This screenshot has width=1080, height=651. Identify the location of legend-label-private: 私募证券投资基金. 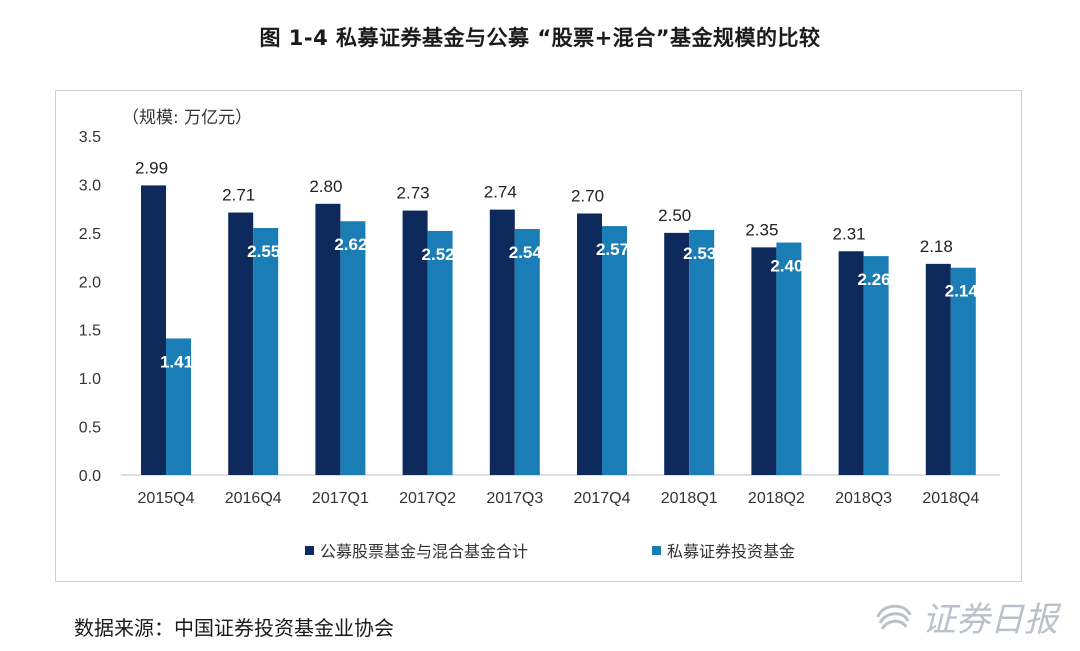
(731, 551).